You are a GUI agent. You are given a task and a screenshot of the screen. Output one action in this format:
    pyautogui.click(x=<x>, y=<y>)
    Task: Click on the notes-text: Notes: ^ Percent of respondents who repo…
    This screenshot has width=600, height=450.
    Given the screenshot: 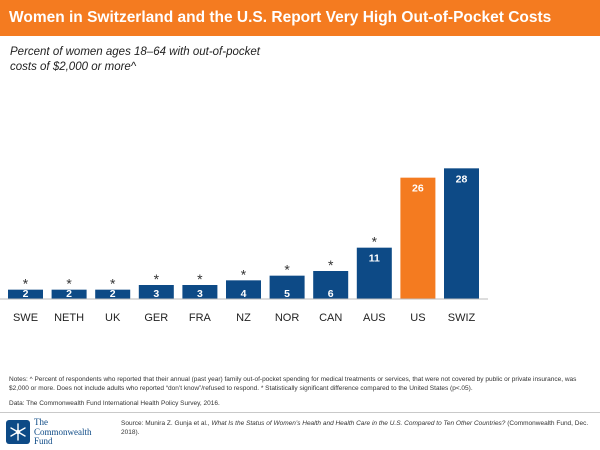 What is the action you would take?
    pyautogui.click(x=293, y=384)
    